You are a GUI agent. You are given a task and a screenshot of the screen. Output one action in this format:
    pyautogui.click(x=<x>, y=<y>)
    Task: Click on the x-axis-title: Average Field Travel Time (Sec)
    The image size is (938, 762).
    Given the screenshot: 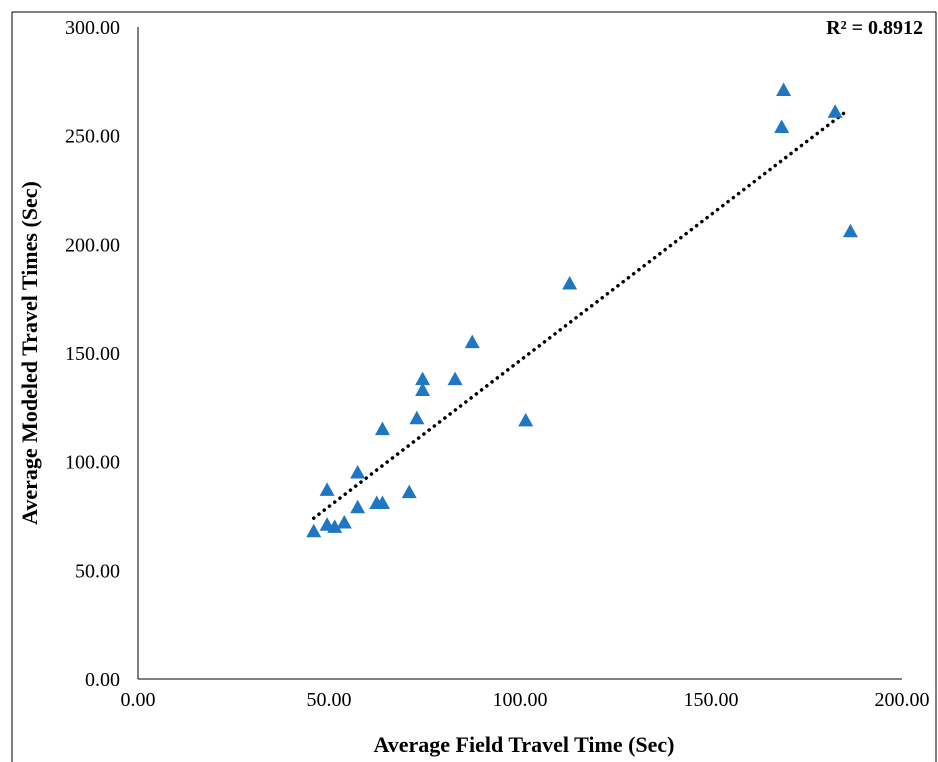 What is the action you would take?
    pyautogui.click(x=524, y=744)
    